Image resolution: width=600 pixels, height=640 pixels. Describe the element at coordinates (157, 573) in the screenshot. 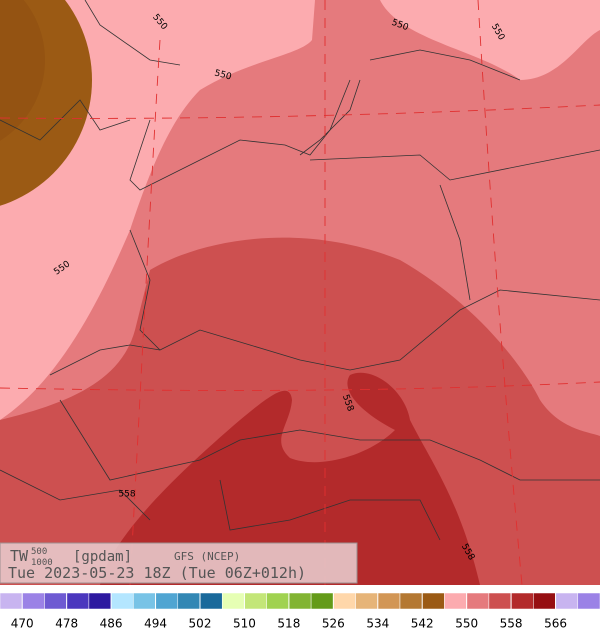

I see `time: Tue 2023-05-23 18Z (Tue 06Z+012h)` at that location.